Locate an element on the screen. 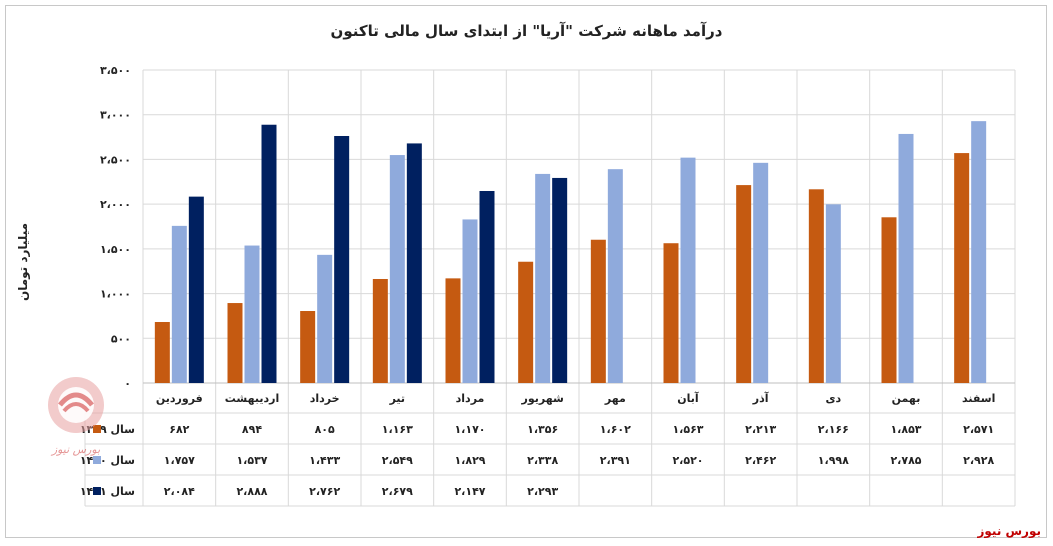 This screenshot has height=546, width=1053. data-label: ۱،۹۹۸ is located at coordinates (833, 460).